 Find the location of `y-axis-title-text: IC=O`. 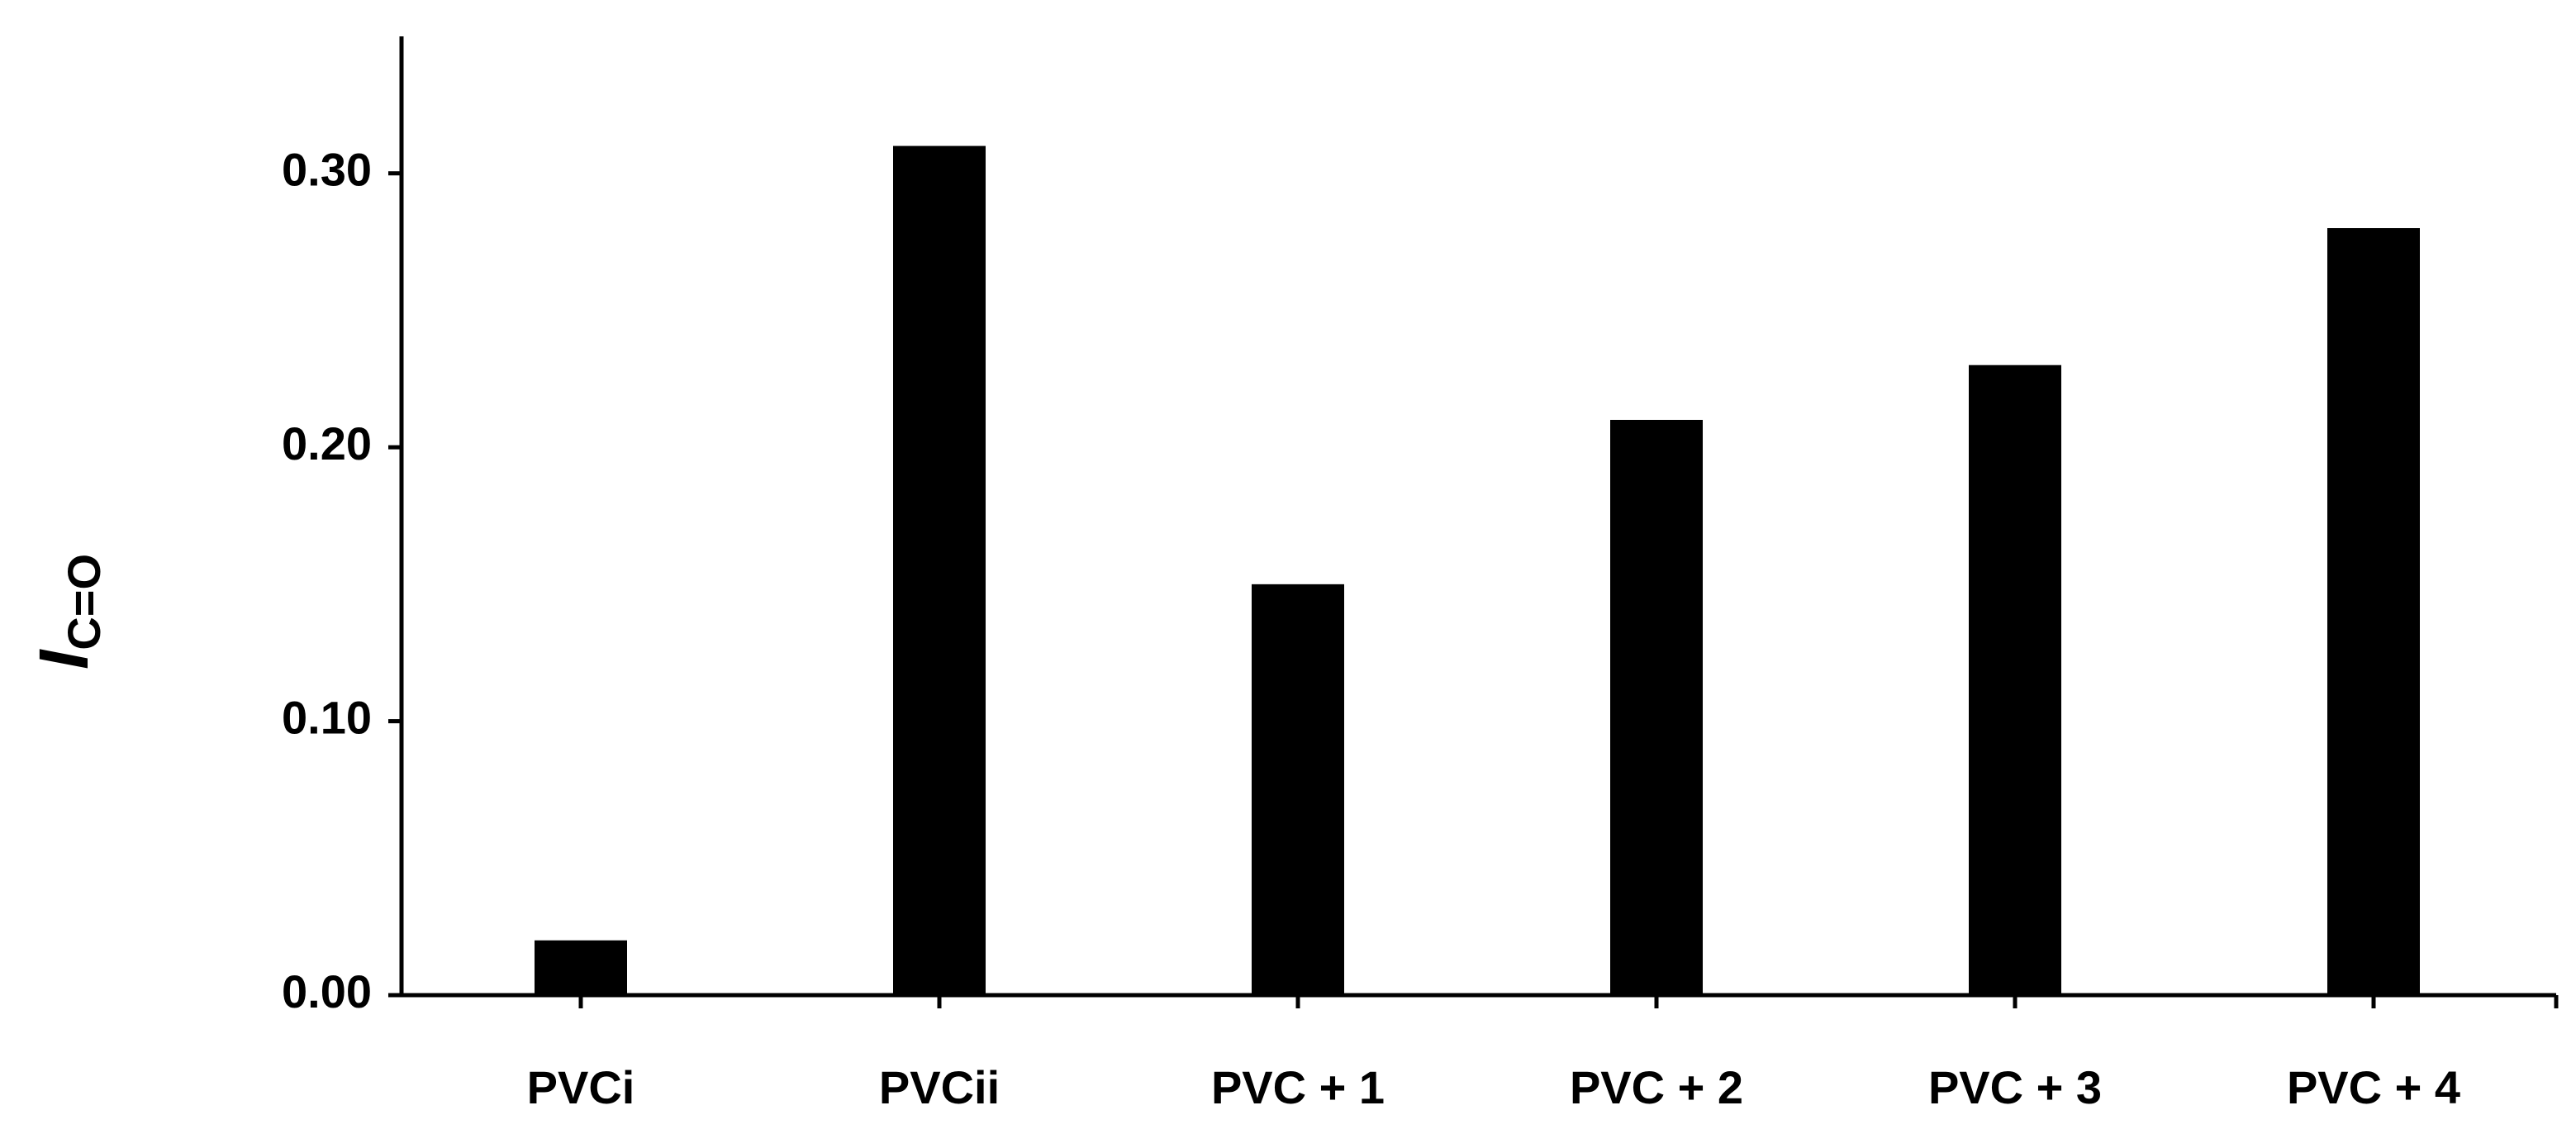

y-axis-title-text: IC=O is located at coordinates (67, 611).